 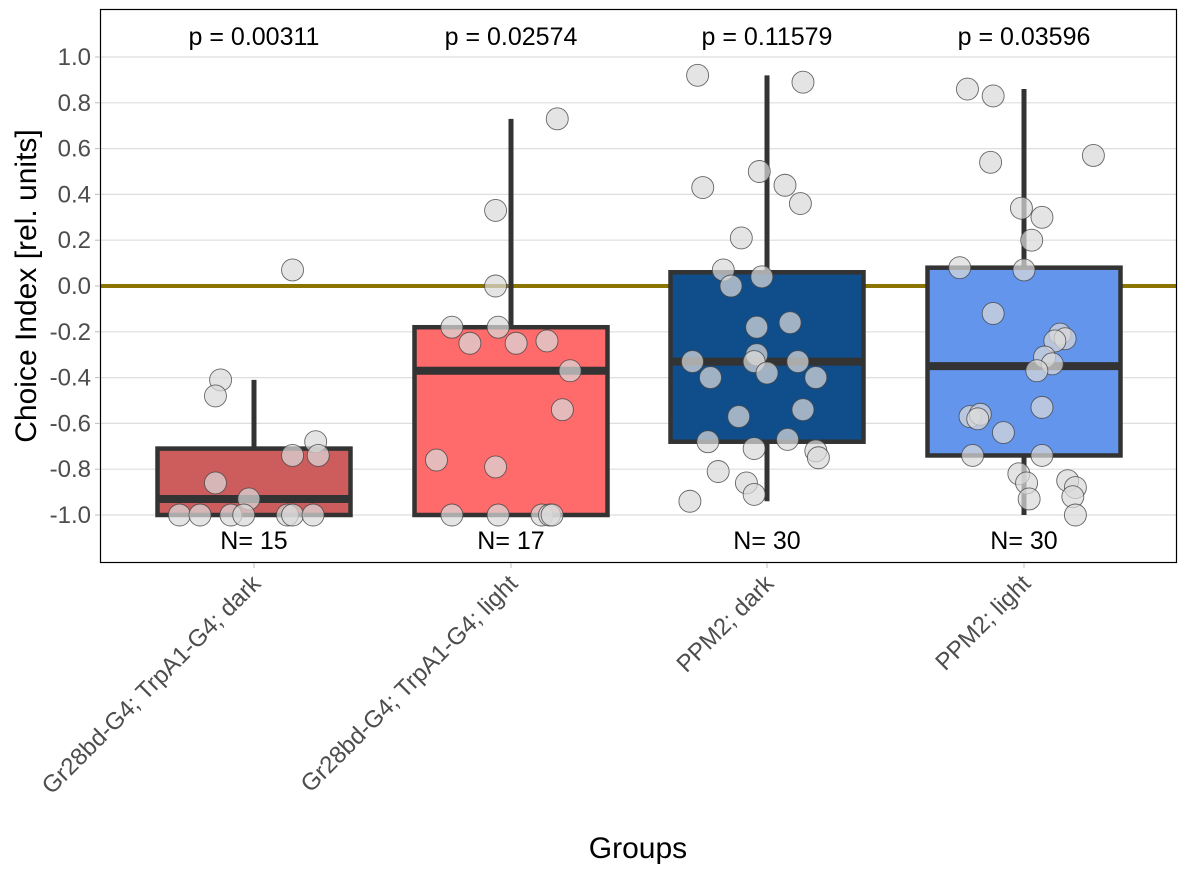 What do you see at coordinates (74, 149) in the screenshot?
I see `y-tick-label: 0.6` at bounding box center [74, 149].